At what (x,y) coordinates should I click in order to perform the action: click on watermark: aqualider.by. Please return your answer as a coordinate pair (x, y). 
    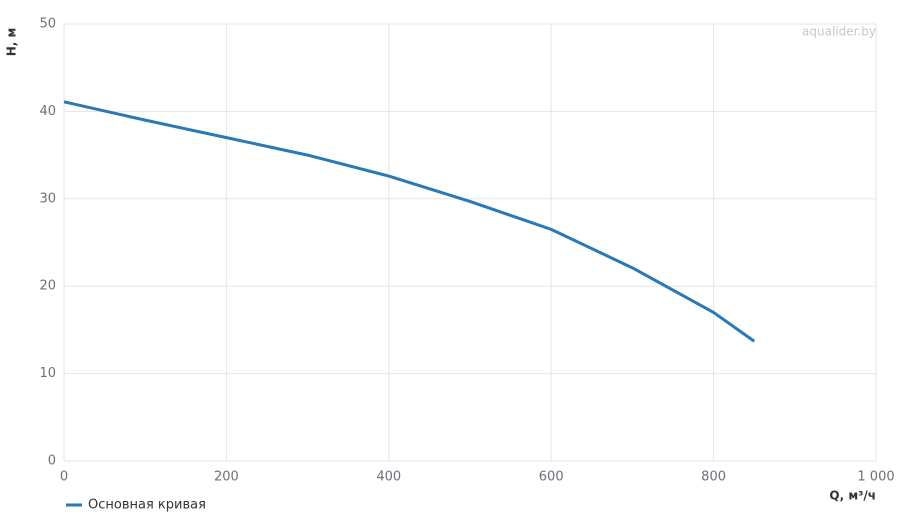
    Looking at the image, I should click on (839, 32).